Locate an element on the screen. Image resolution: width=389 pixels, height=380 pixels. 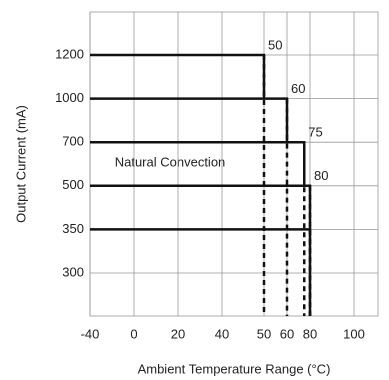
value-label: 50 is located at coordinates (275, 44).